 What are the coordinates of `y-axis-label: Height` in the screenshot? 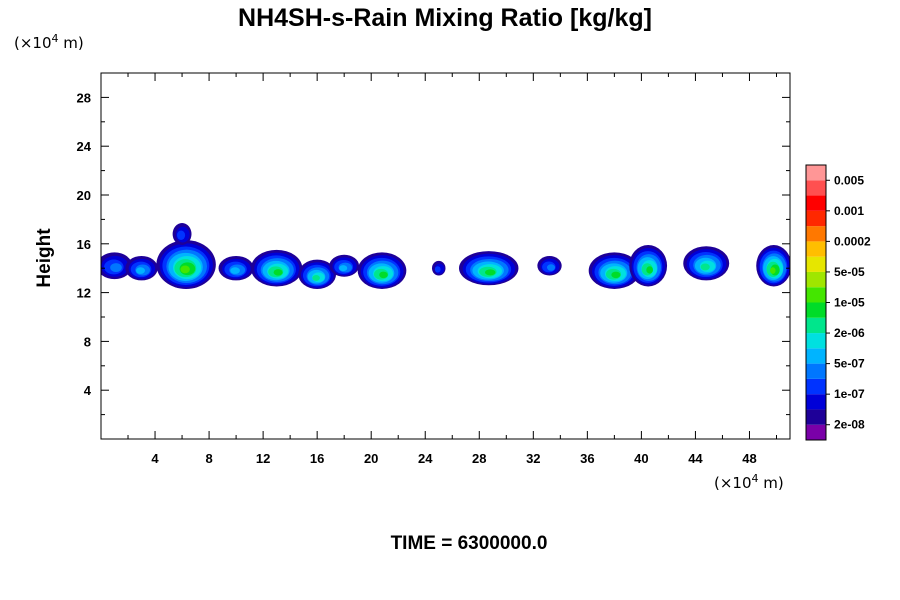 It's located at (44, 258).